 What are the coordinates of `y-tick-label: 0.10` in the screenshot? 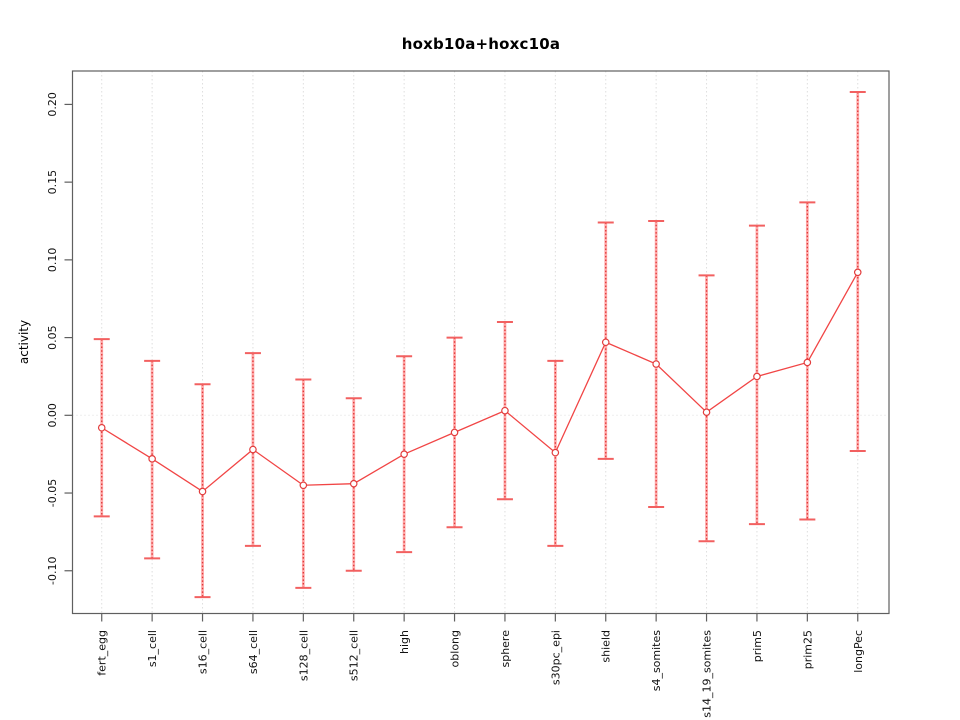 It's located at (52, 260).